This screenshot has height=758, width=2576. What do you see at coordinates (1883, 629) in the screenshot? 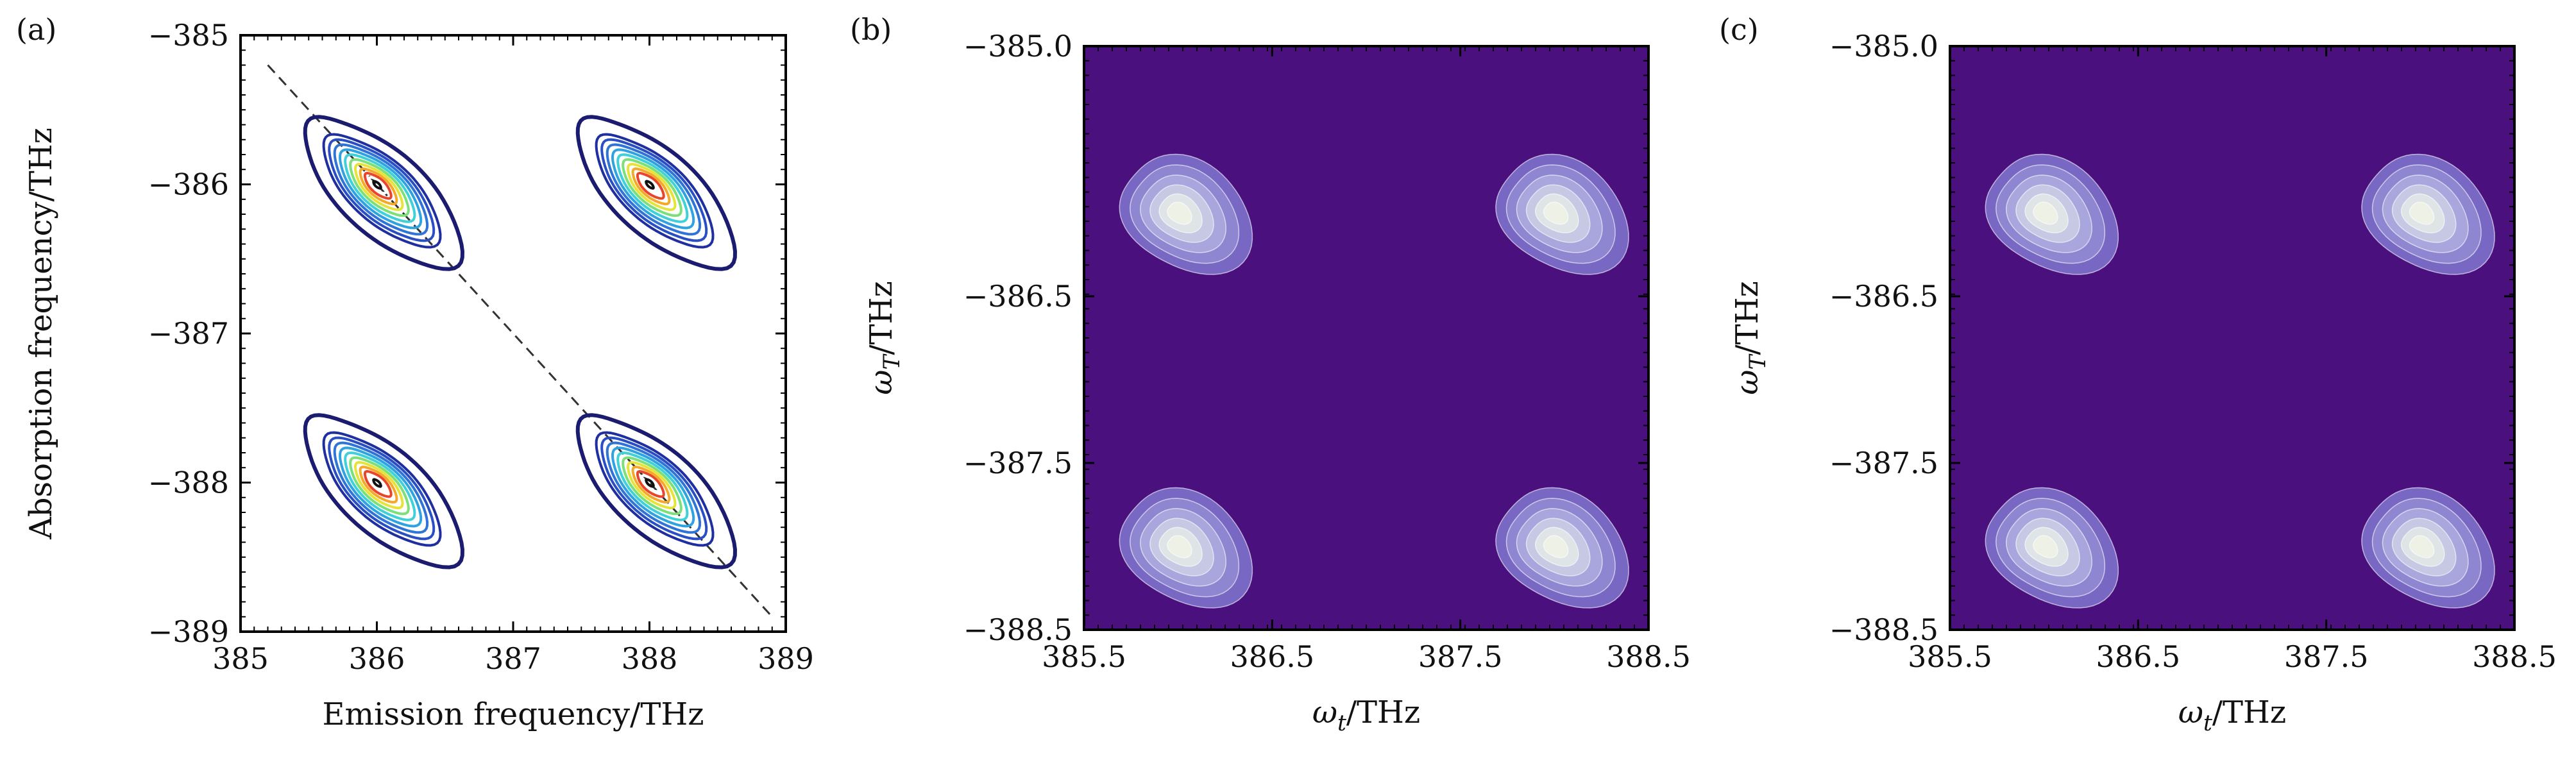
I see `y-tick-label: −388.5` at bounding box center [1883, 629].